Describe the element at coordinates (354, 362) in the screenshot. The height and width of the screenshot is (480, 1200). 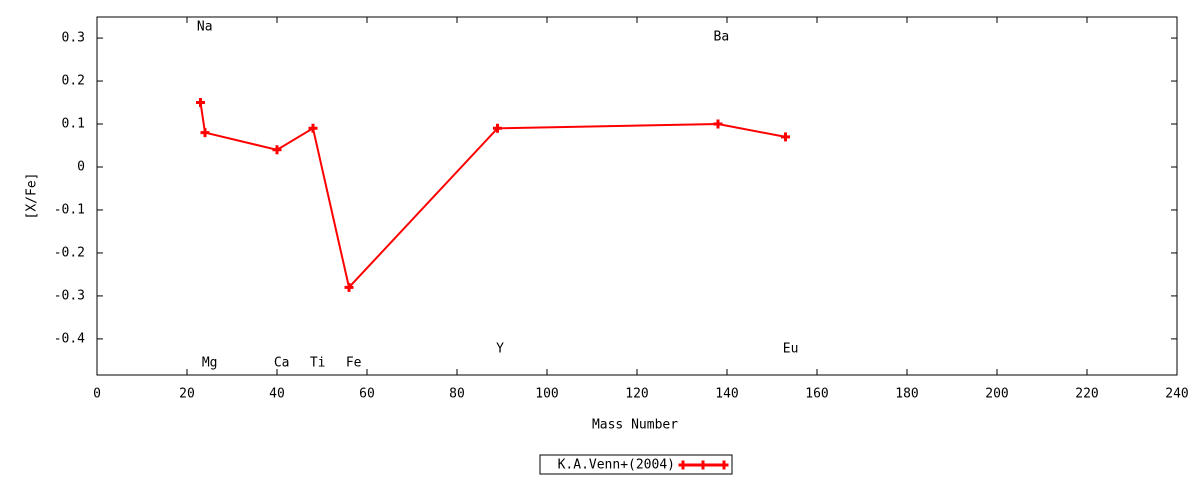
I see `annotation: Fe` at that location.